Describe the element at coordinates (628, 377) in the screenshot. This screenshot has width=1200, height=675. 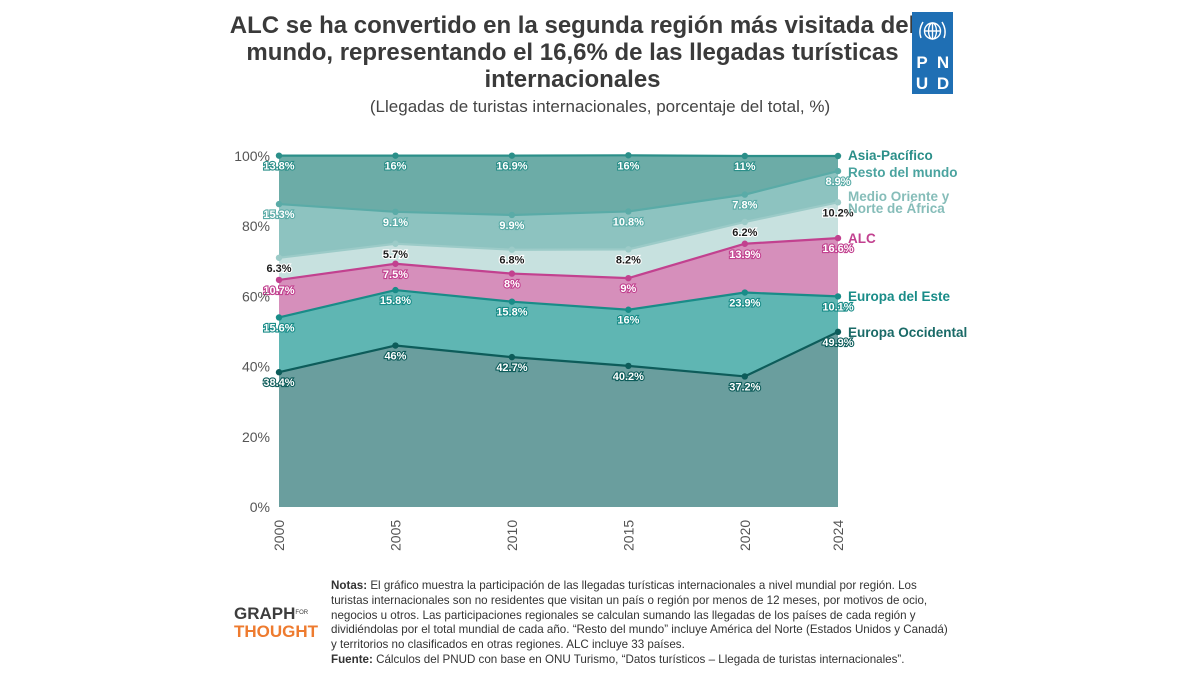
I see `data-label: 40.2%` at that location.